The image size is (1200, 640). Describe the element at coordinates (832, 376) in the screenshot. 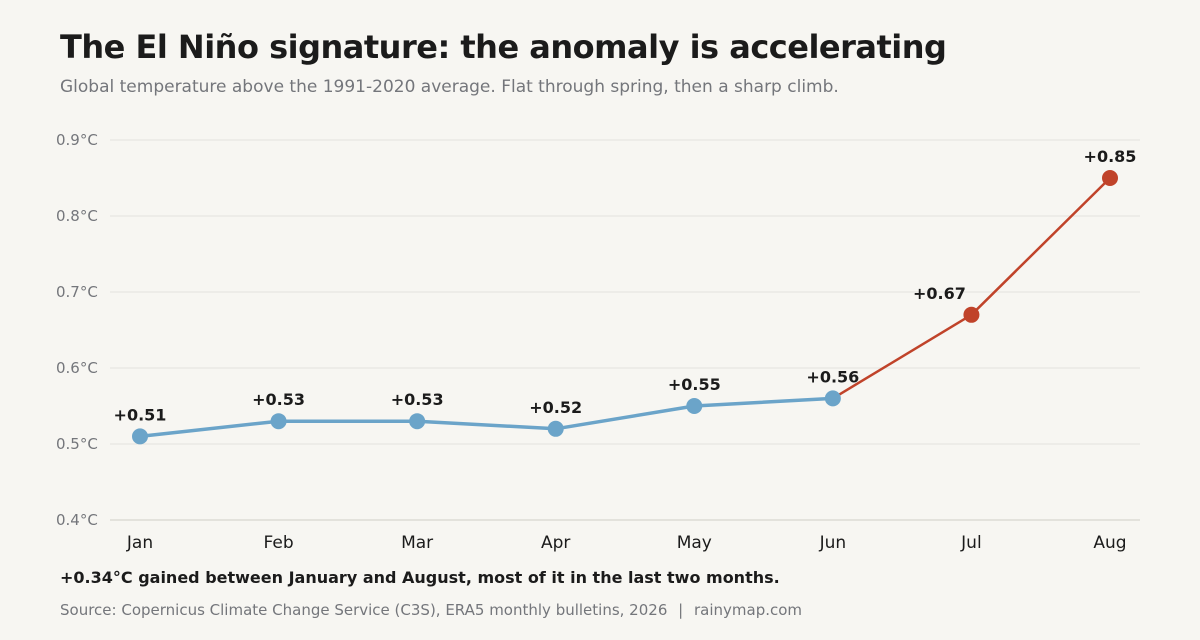

I see `data-label-jun: +0.56` at that location.